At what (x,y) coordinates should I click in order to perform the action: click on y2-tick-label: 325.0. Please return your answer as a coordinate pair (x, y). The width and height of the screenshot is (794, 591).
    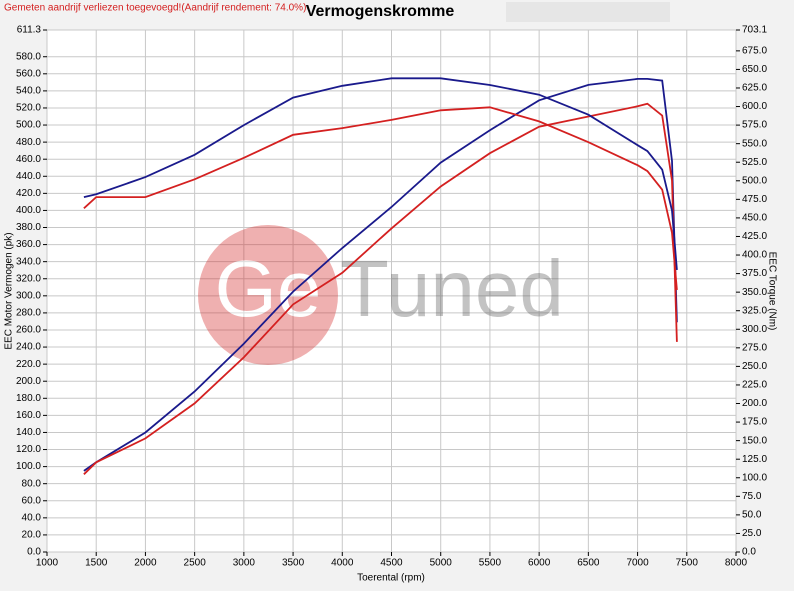
    Looking at the image, I should click on (754, 310).